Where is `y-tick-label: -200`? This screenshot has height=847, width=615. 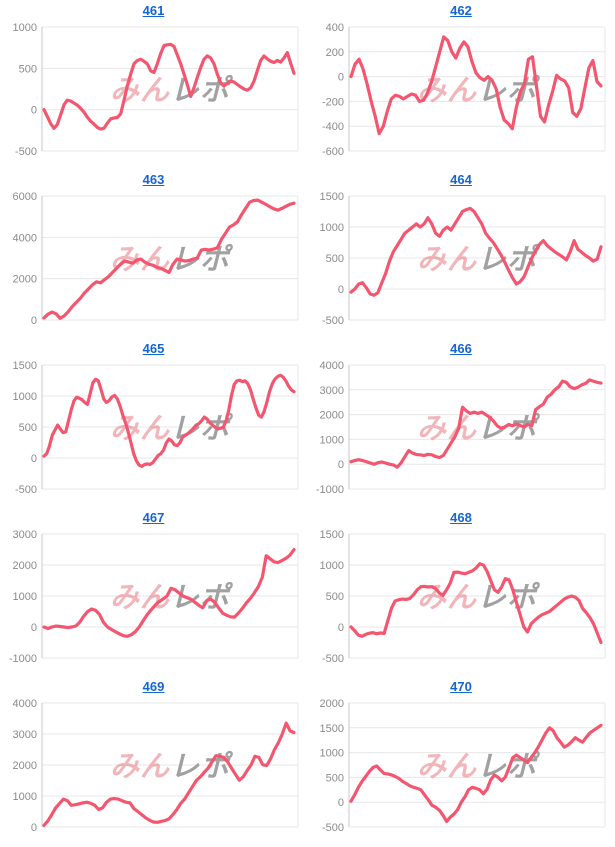 y-tick-label: -200 is located at coordinates (333, 102).